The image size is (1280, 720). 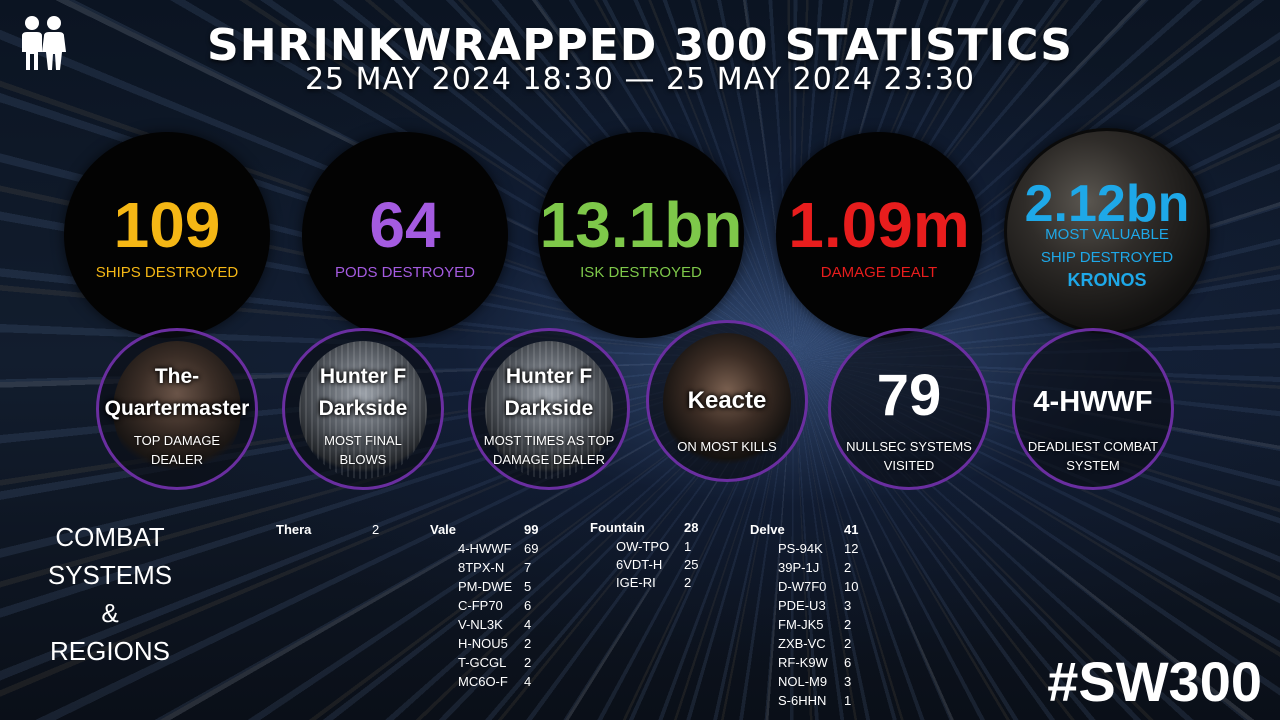 What do you see at coordinates (909, 395) in the screenshot?
I see `stat-value: 79` at bounding box center [909, 395].